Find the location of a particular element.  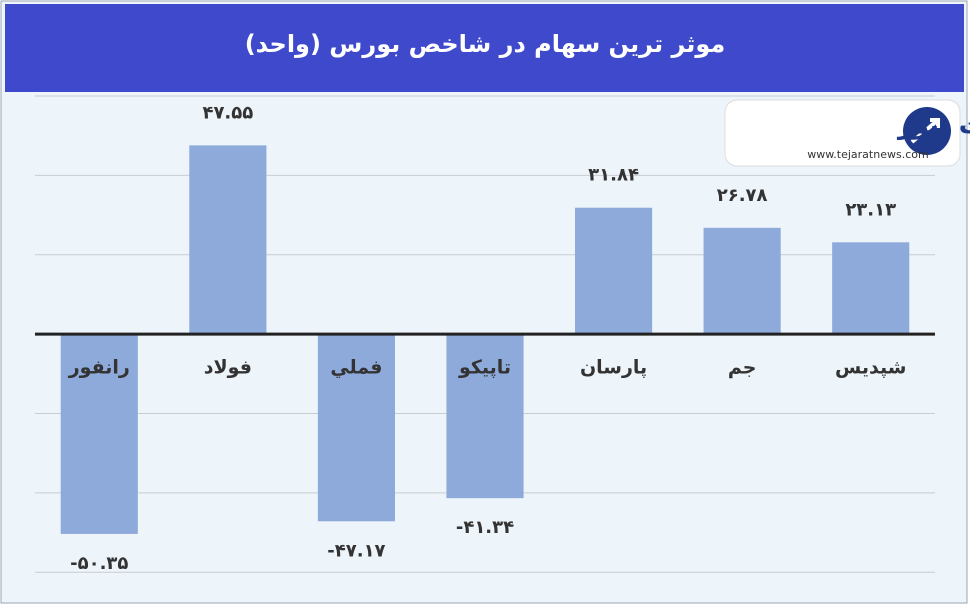

x-tick-label: جم is located at coordinates (742, 368).